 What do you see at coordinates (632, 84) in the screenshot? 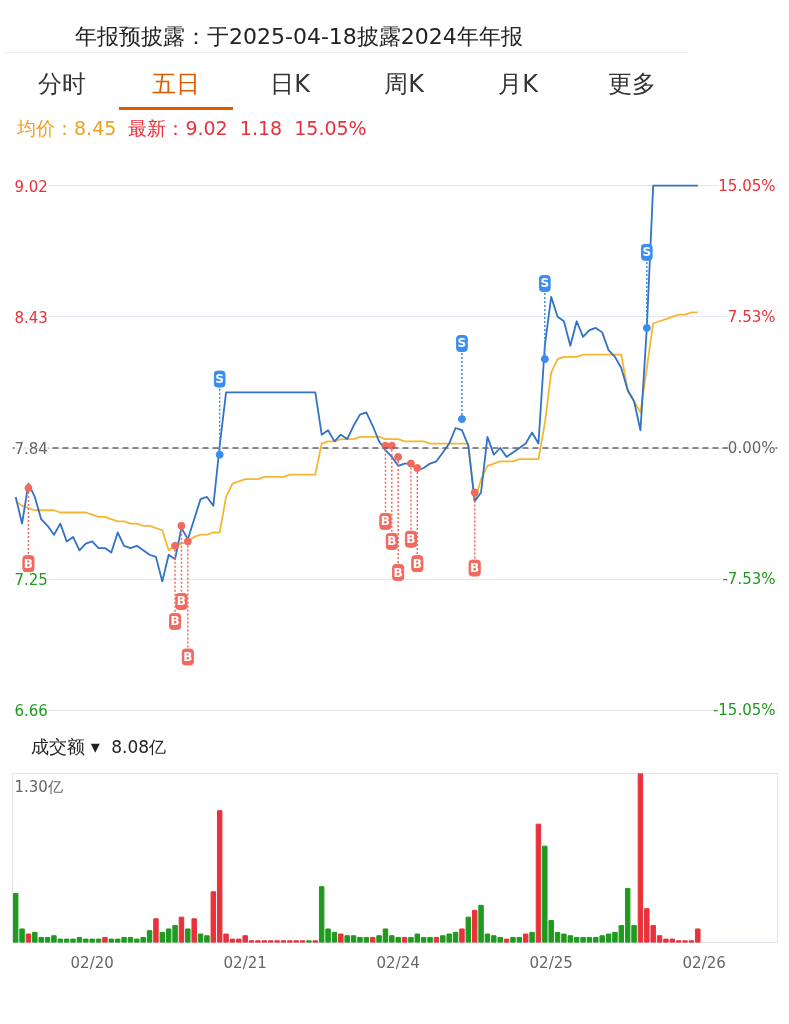
I see `text: 更多` at bounding box center [632, 84].